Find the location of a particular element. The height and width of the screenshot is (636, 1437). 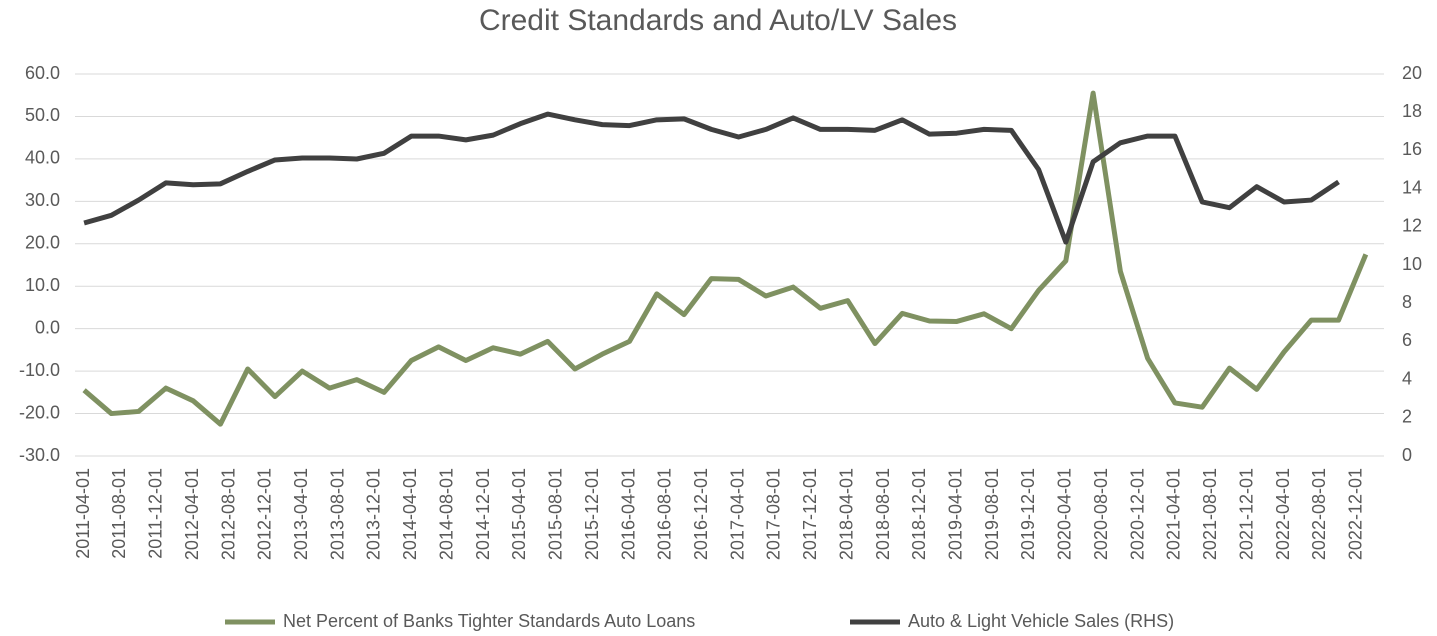

y-tick-label: 30.0 is located at coordinates (42, 200).